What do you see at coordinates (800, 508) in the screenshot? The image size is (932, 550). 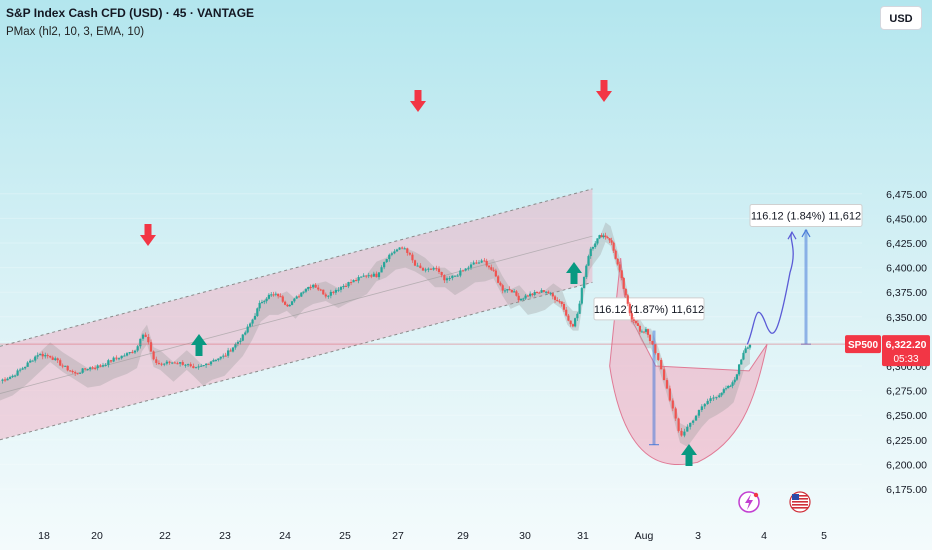 I see `flag-stripe` at bounding box center [800, 508].